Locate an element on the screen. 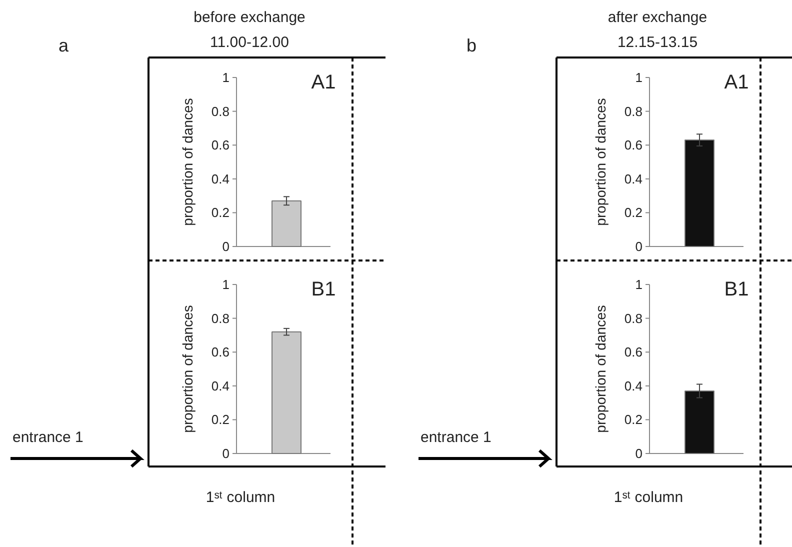  text: b is located at coordinates (471, 46).